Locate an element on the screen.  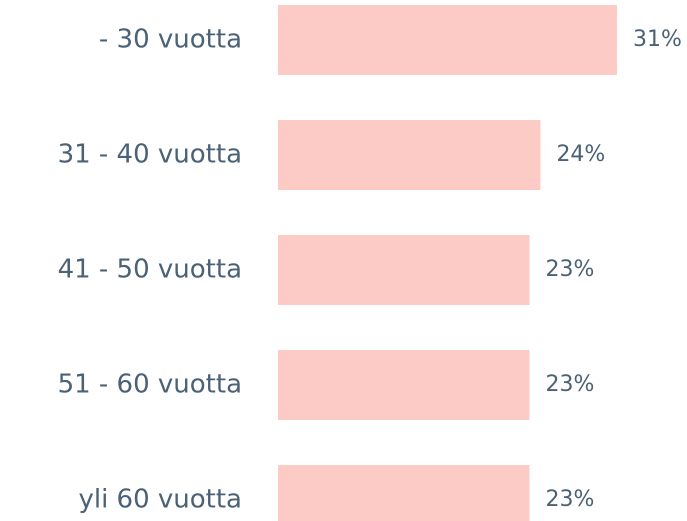
value-label: 31% is located at coordinates (657, 39).